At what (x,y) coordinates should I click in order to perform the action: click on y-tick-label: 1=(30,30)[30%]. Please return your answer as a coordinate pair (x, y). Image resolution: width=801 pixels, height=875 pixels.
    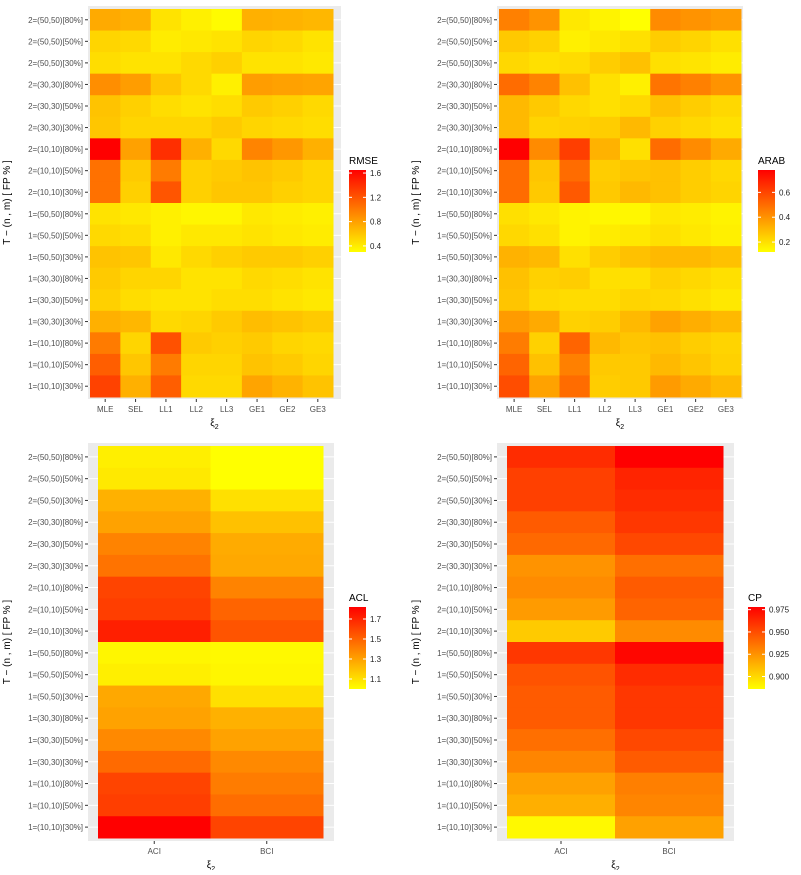
    Looking at the image, I should click on (55, 322).